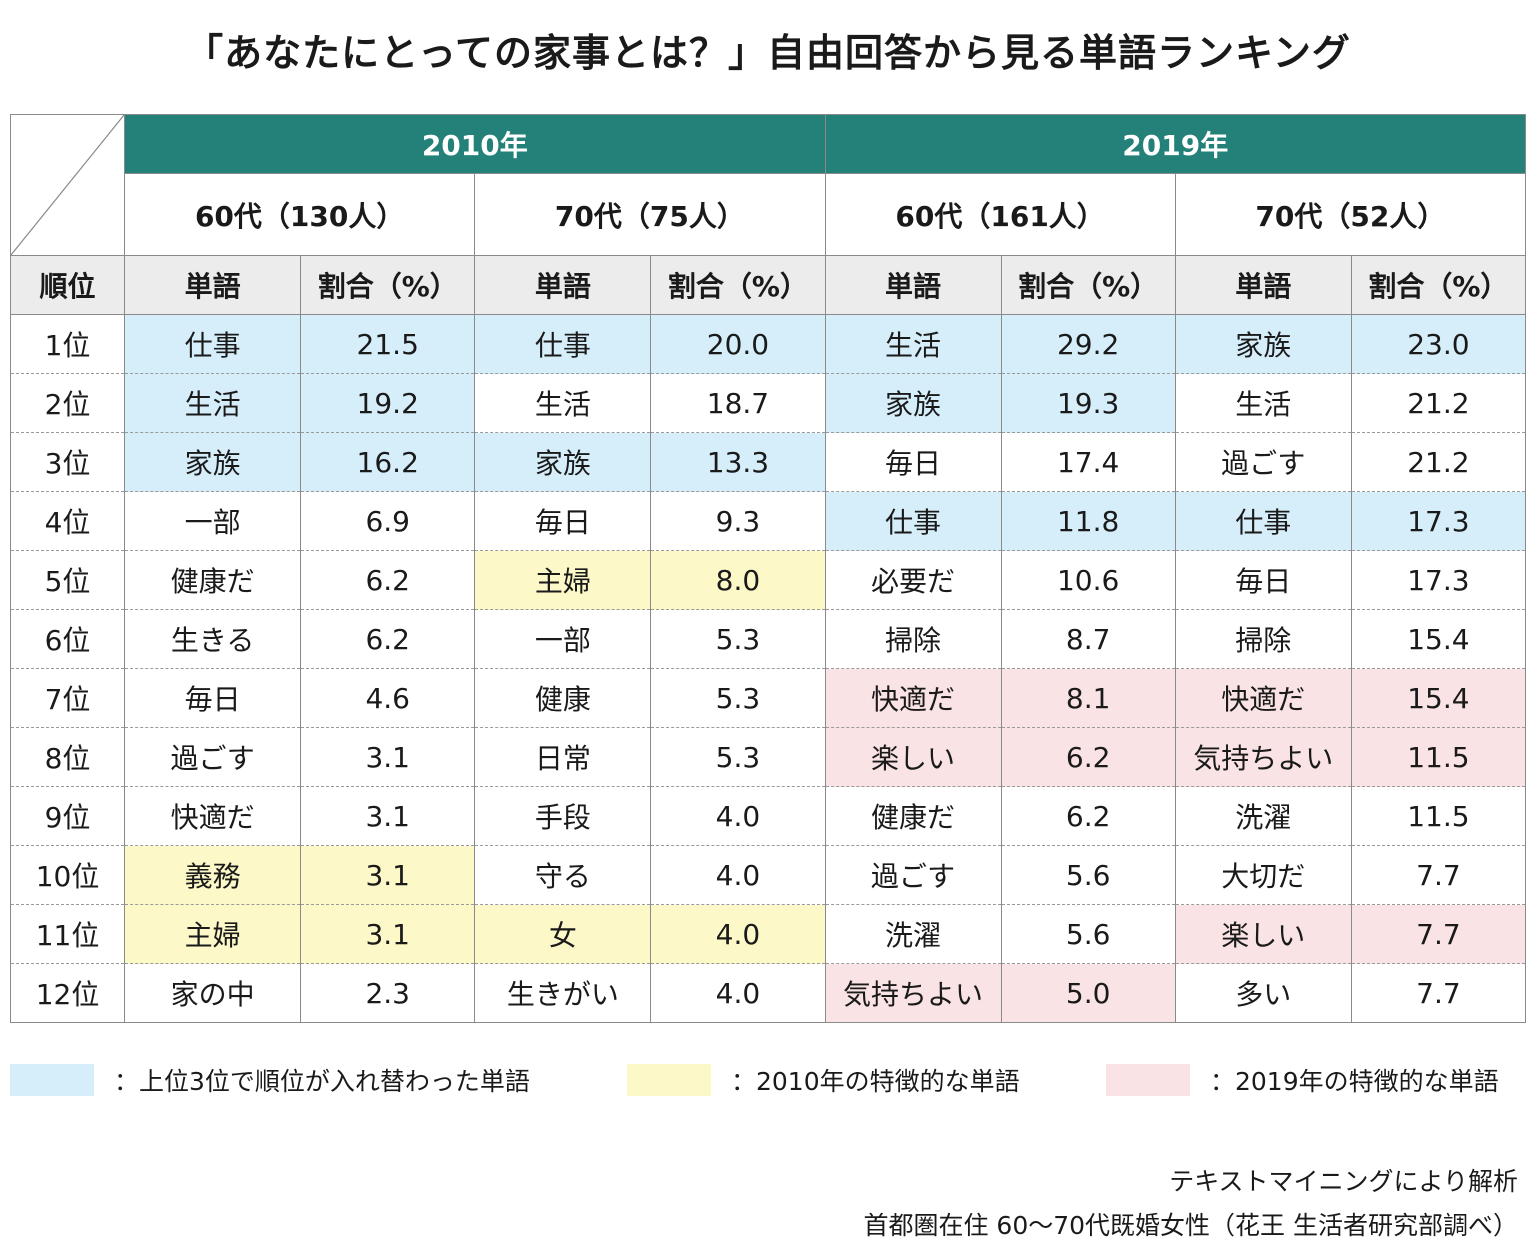  What do you see at coordinates (563, 875) in the screenshot?
I see `word-cell: 守る` at bounding box center [563, 875].